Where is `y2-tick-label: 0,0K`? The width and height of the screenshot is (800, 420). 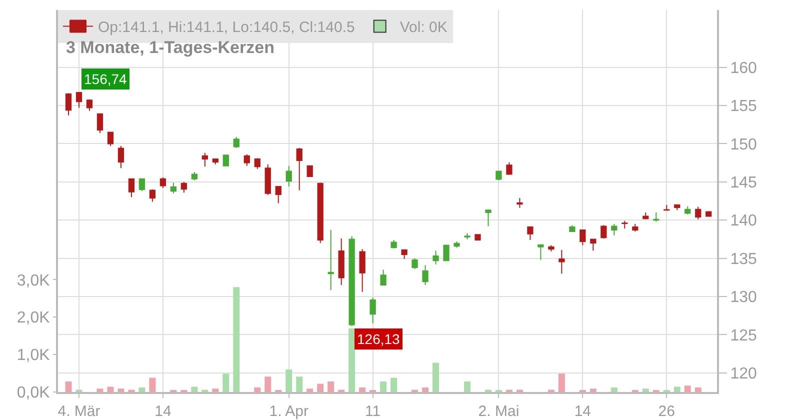 y2-tick-label: 0,0K is located at coordinates (33, 393).